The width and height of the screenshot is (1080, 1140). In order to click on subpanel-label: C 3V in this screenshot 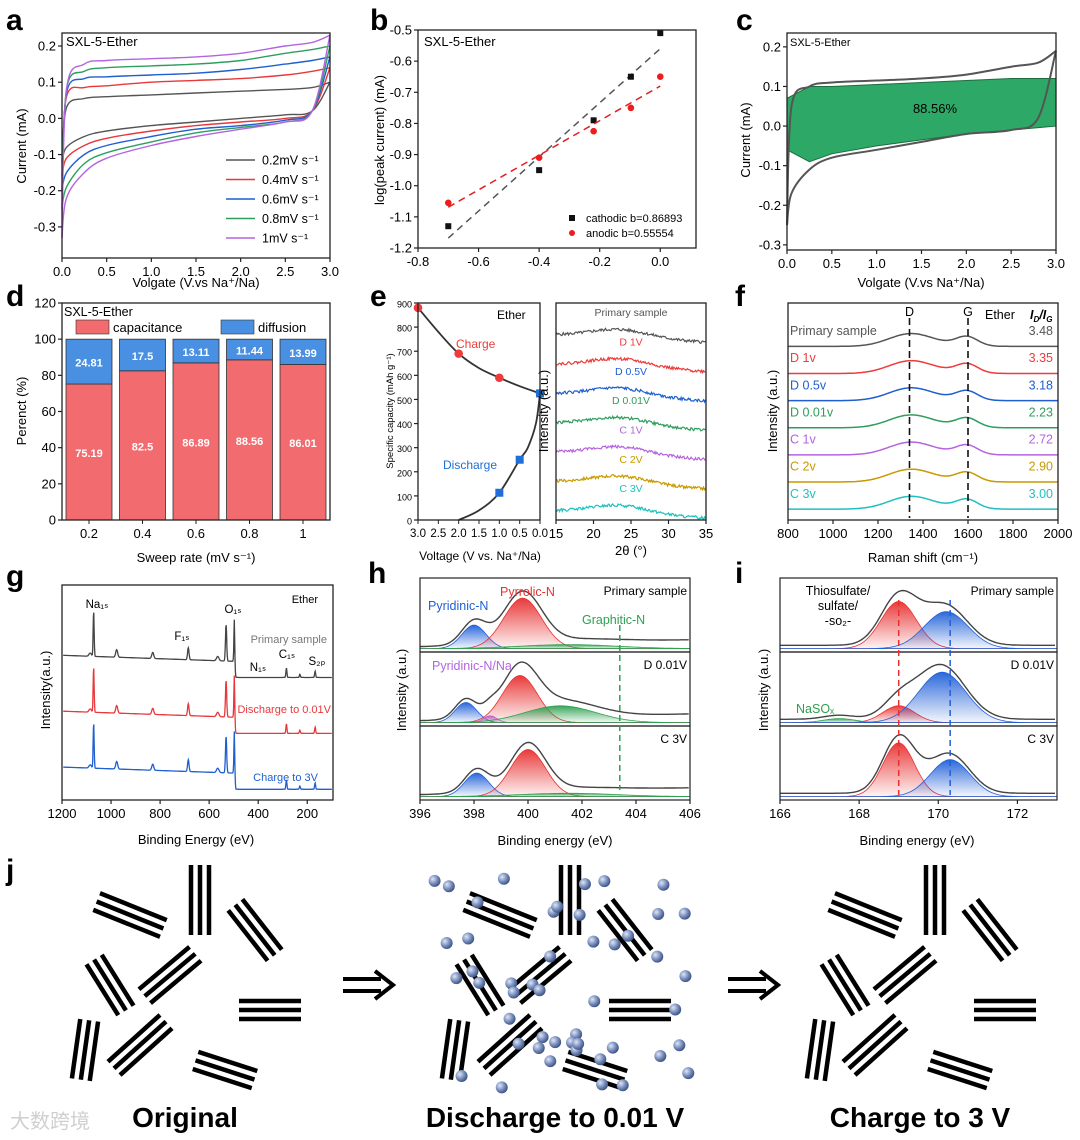, I will do `click(1040, 739)`.